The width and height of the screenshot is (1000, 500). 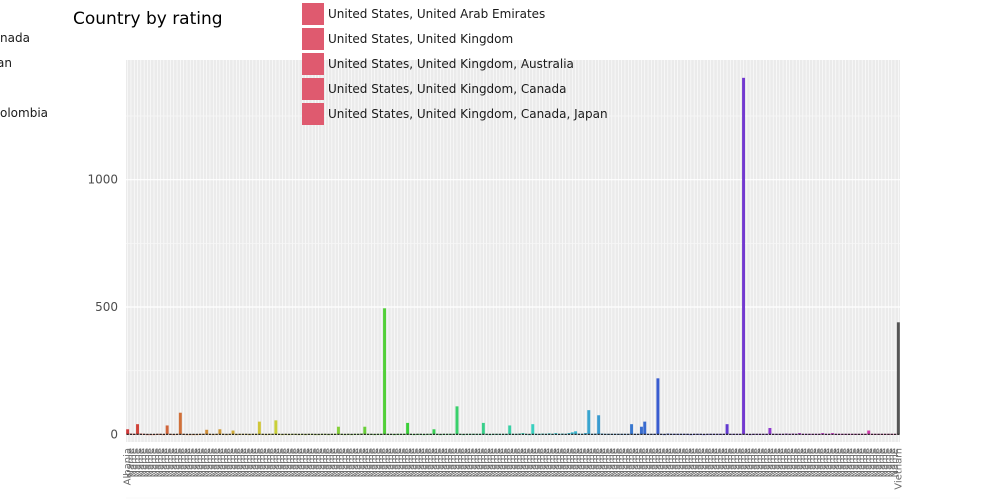 What do you see at coordinates (15, 38) in the screenshot?
I see `legend-label-left: nada` at bounding box center [15, 38].